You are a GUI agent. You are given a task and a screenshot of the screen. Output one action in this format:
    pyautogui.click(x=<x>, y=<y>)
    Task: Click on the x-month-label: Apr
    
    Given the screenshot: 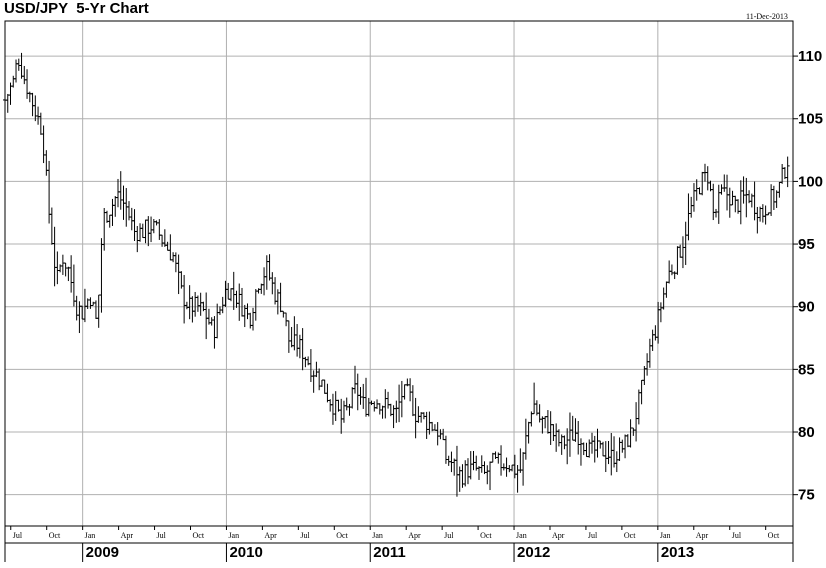 What is the action you would take?
    pyautogui.click(x=414, y=535)
    